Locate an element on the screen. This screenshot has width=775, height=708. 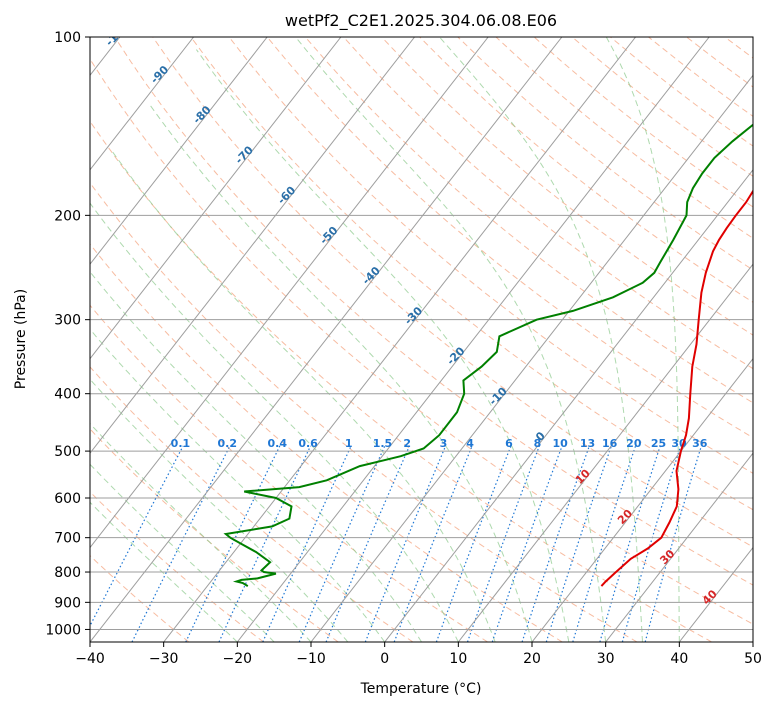
temperature-series-line is located at coordinates (676, 388).